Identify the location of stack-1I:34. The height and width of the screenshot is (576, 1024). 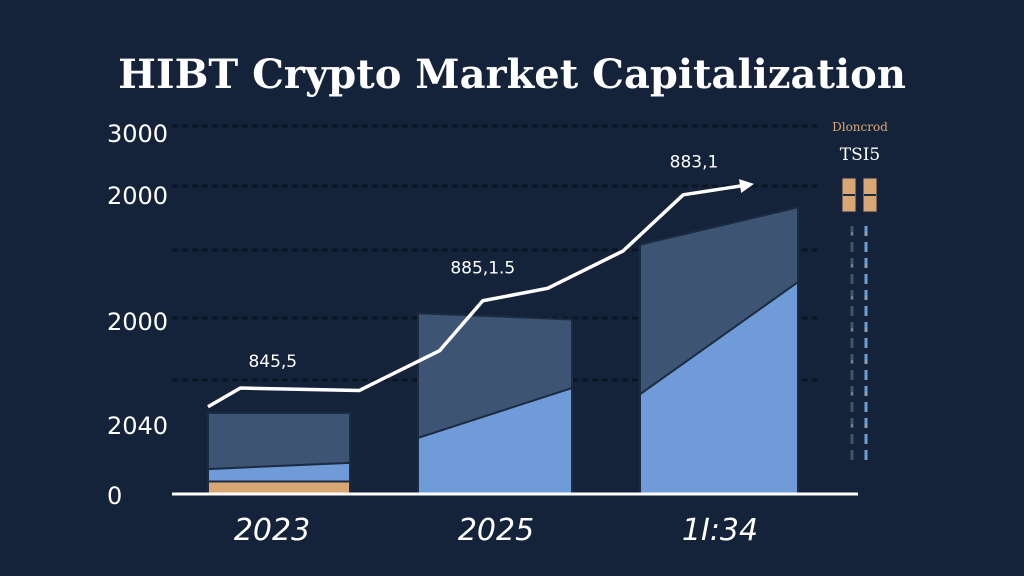
(719, 350).